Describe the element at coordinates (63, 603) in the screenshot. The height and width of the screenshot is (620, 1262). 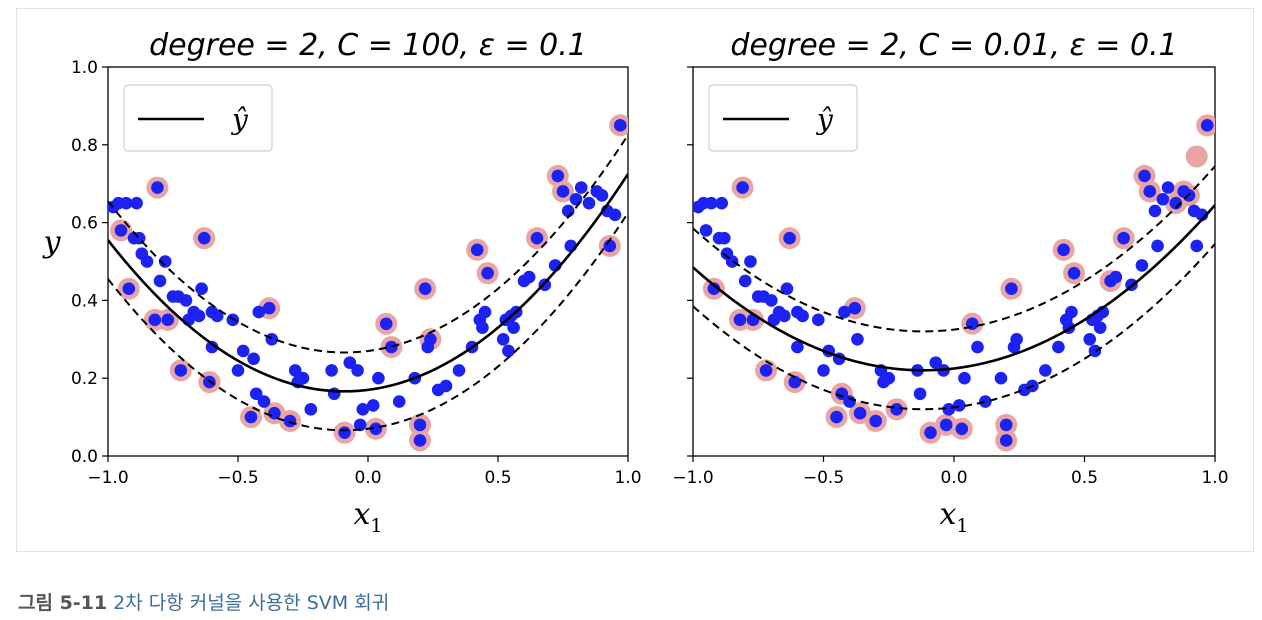
I see `caption-figure-number: 그림 5-11` at that location.